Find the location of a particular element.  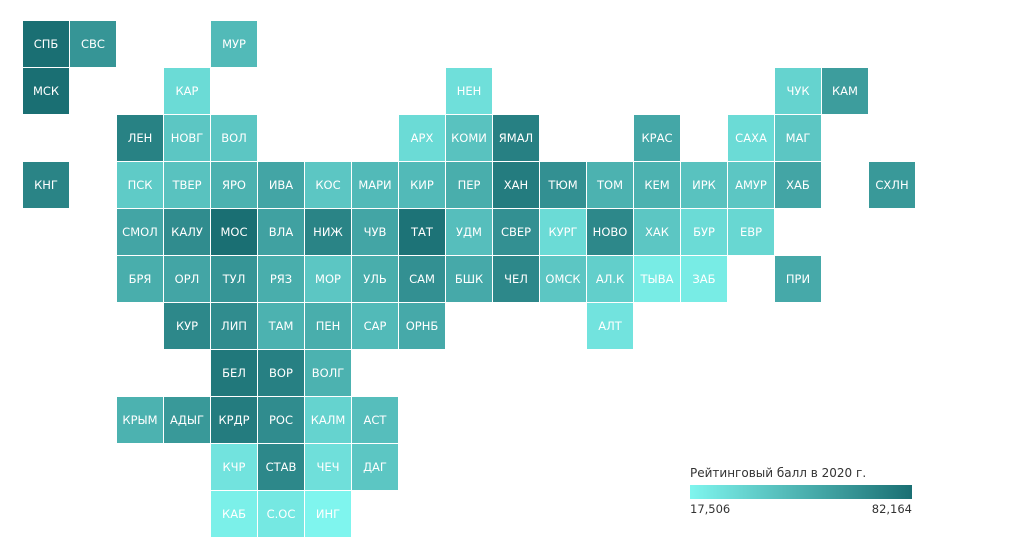

region-tile: КОМИ is located at coordinates (469, 138).